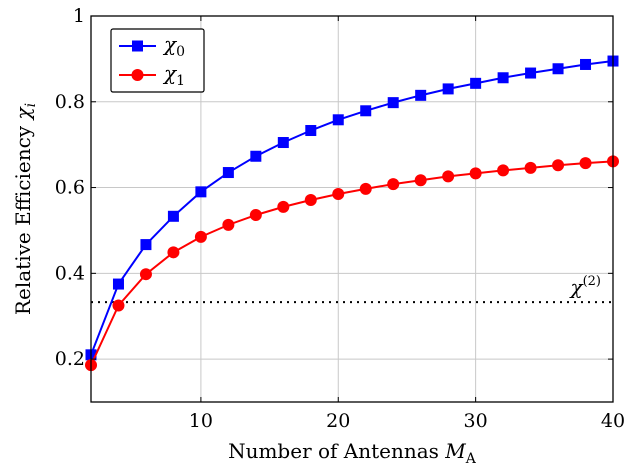 The image size is (629, 468). I want to click on y-tick-label: 0.8, so click(70, 102).